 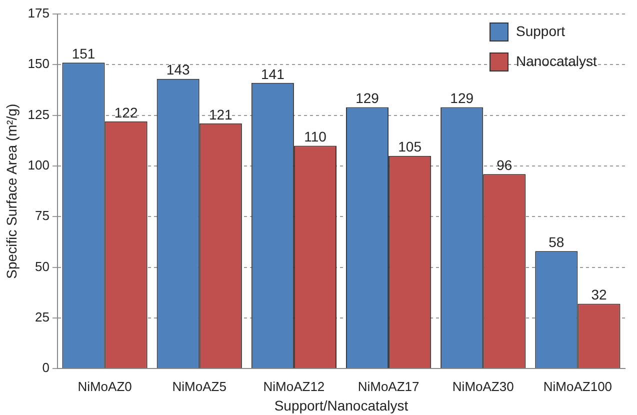 What do you see at coordinates (39, 114) in the screenshot?
I see `y-tick-label: 125` at bounding box center [39, 114].